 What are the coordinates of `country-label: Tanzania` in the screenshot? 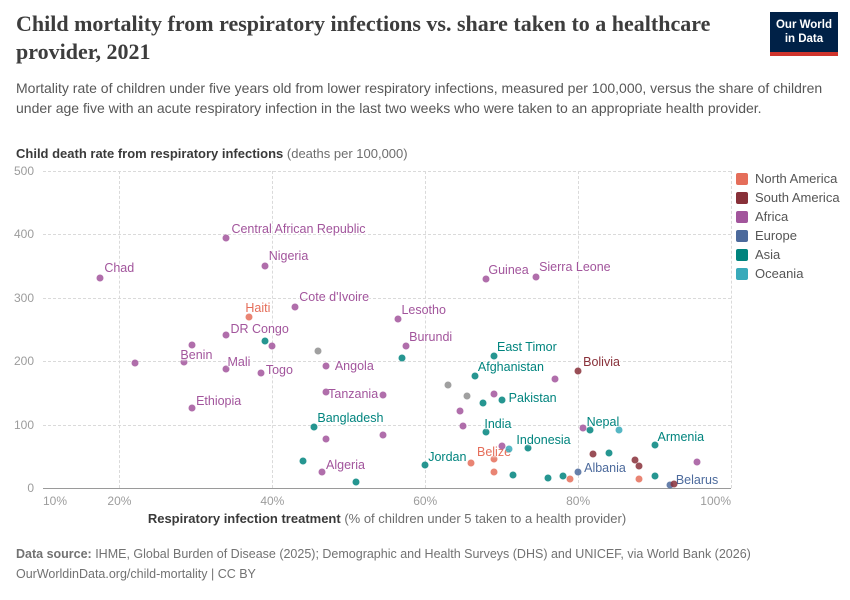 It's located at (353, 394).